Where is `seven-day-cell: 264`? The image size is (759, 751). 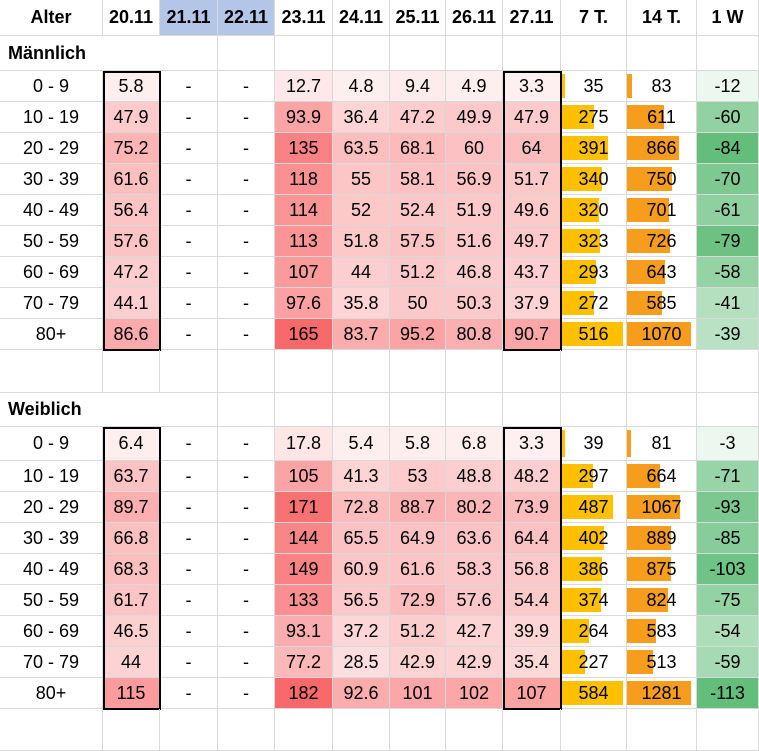 seven-day-cell: 264 is located at coordinates (594, 631).